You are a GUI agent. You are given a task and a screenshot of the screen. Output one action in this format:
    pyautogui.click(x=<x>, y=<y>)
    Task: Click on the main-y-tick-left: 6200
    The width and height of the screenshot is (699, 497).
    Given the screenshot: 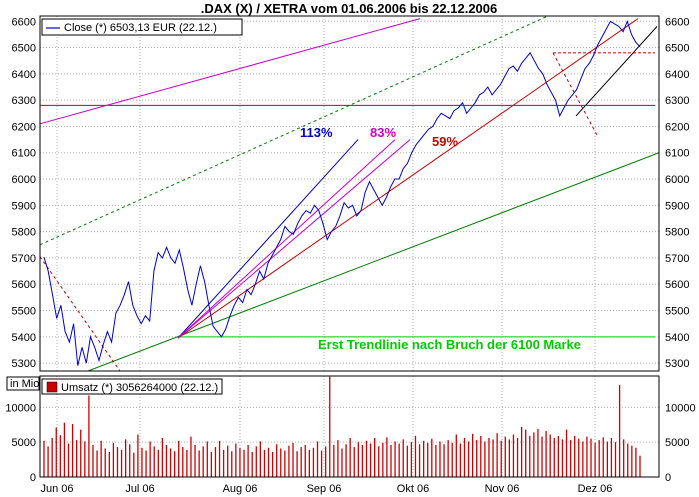 What is the action you would take?
    pyautogui.click(x=24, y=127)
    